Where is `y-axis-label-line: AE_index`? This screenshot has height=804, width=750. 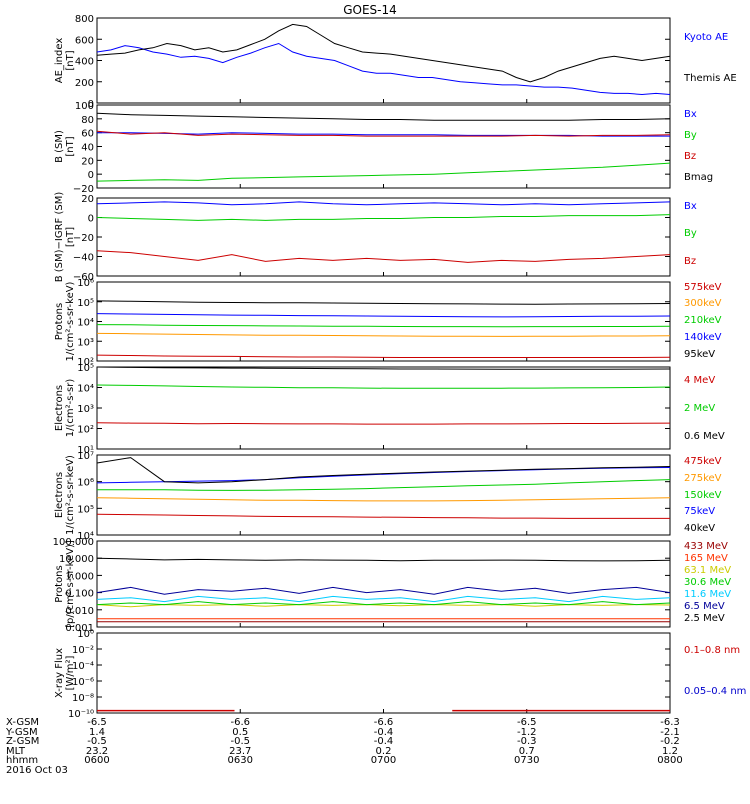
y-axis-label-line: AE_index is located at coordinates (59, 61).